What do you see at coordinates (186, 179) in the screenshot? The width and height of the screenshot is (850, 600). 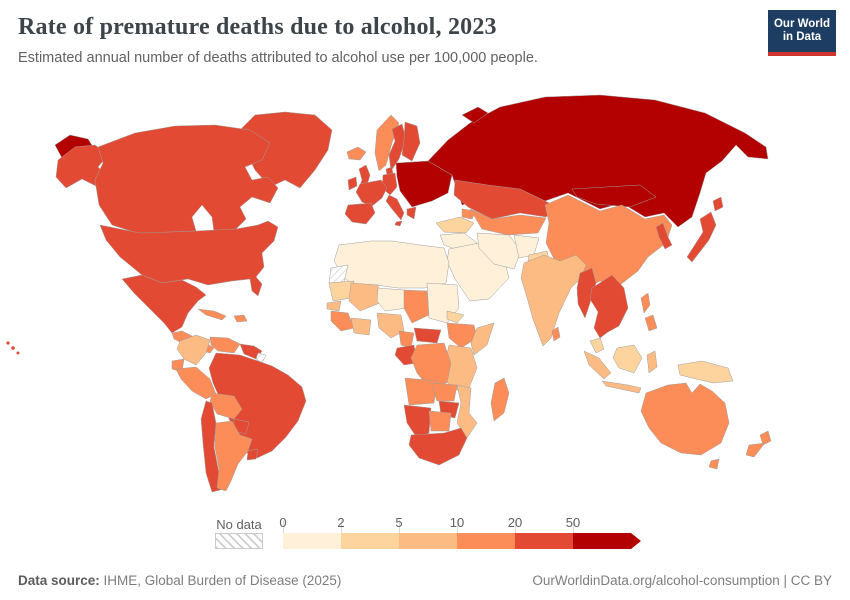 I see `country-canada` at bounding box center [186, 179].